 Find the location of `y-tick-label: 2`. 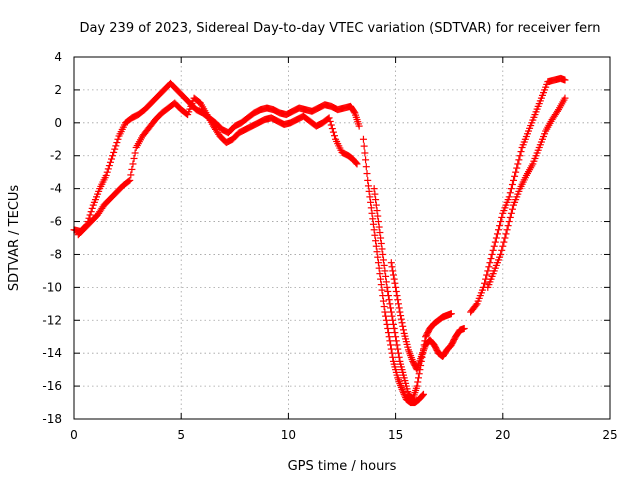

y-tick-label: 2 is located at coordinates (58, 90).